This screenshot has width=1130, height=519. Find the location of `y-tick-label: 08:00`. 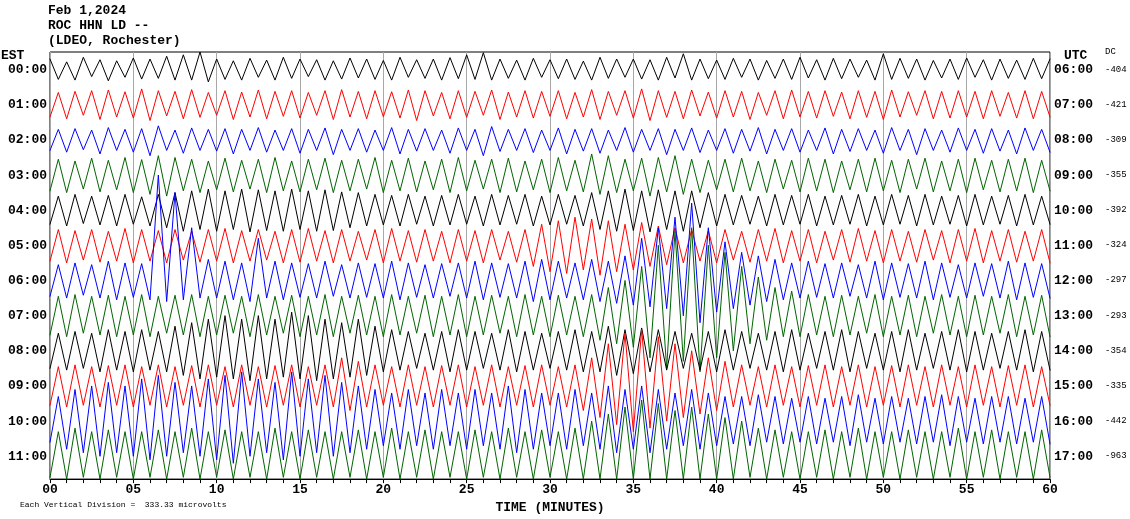

y-tick-label: 08:00 is located at coordinates (27, 351).